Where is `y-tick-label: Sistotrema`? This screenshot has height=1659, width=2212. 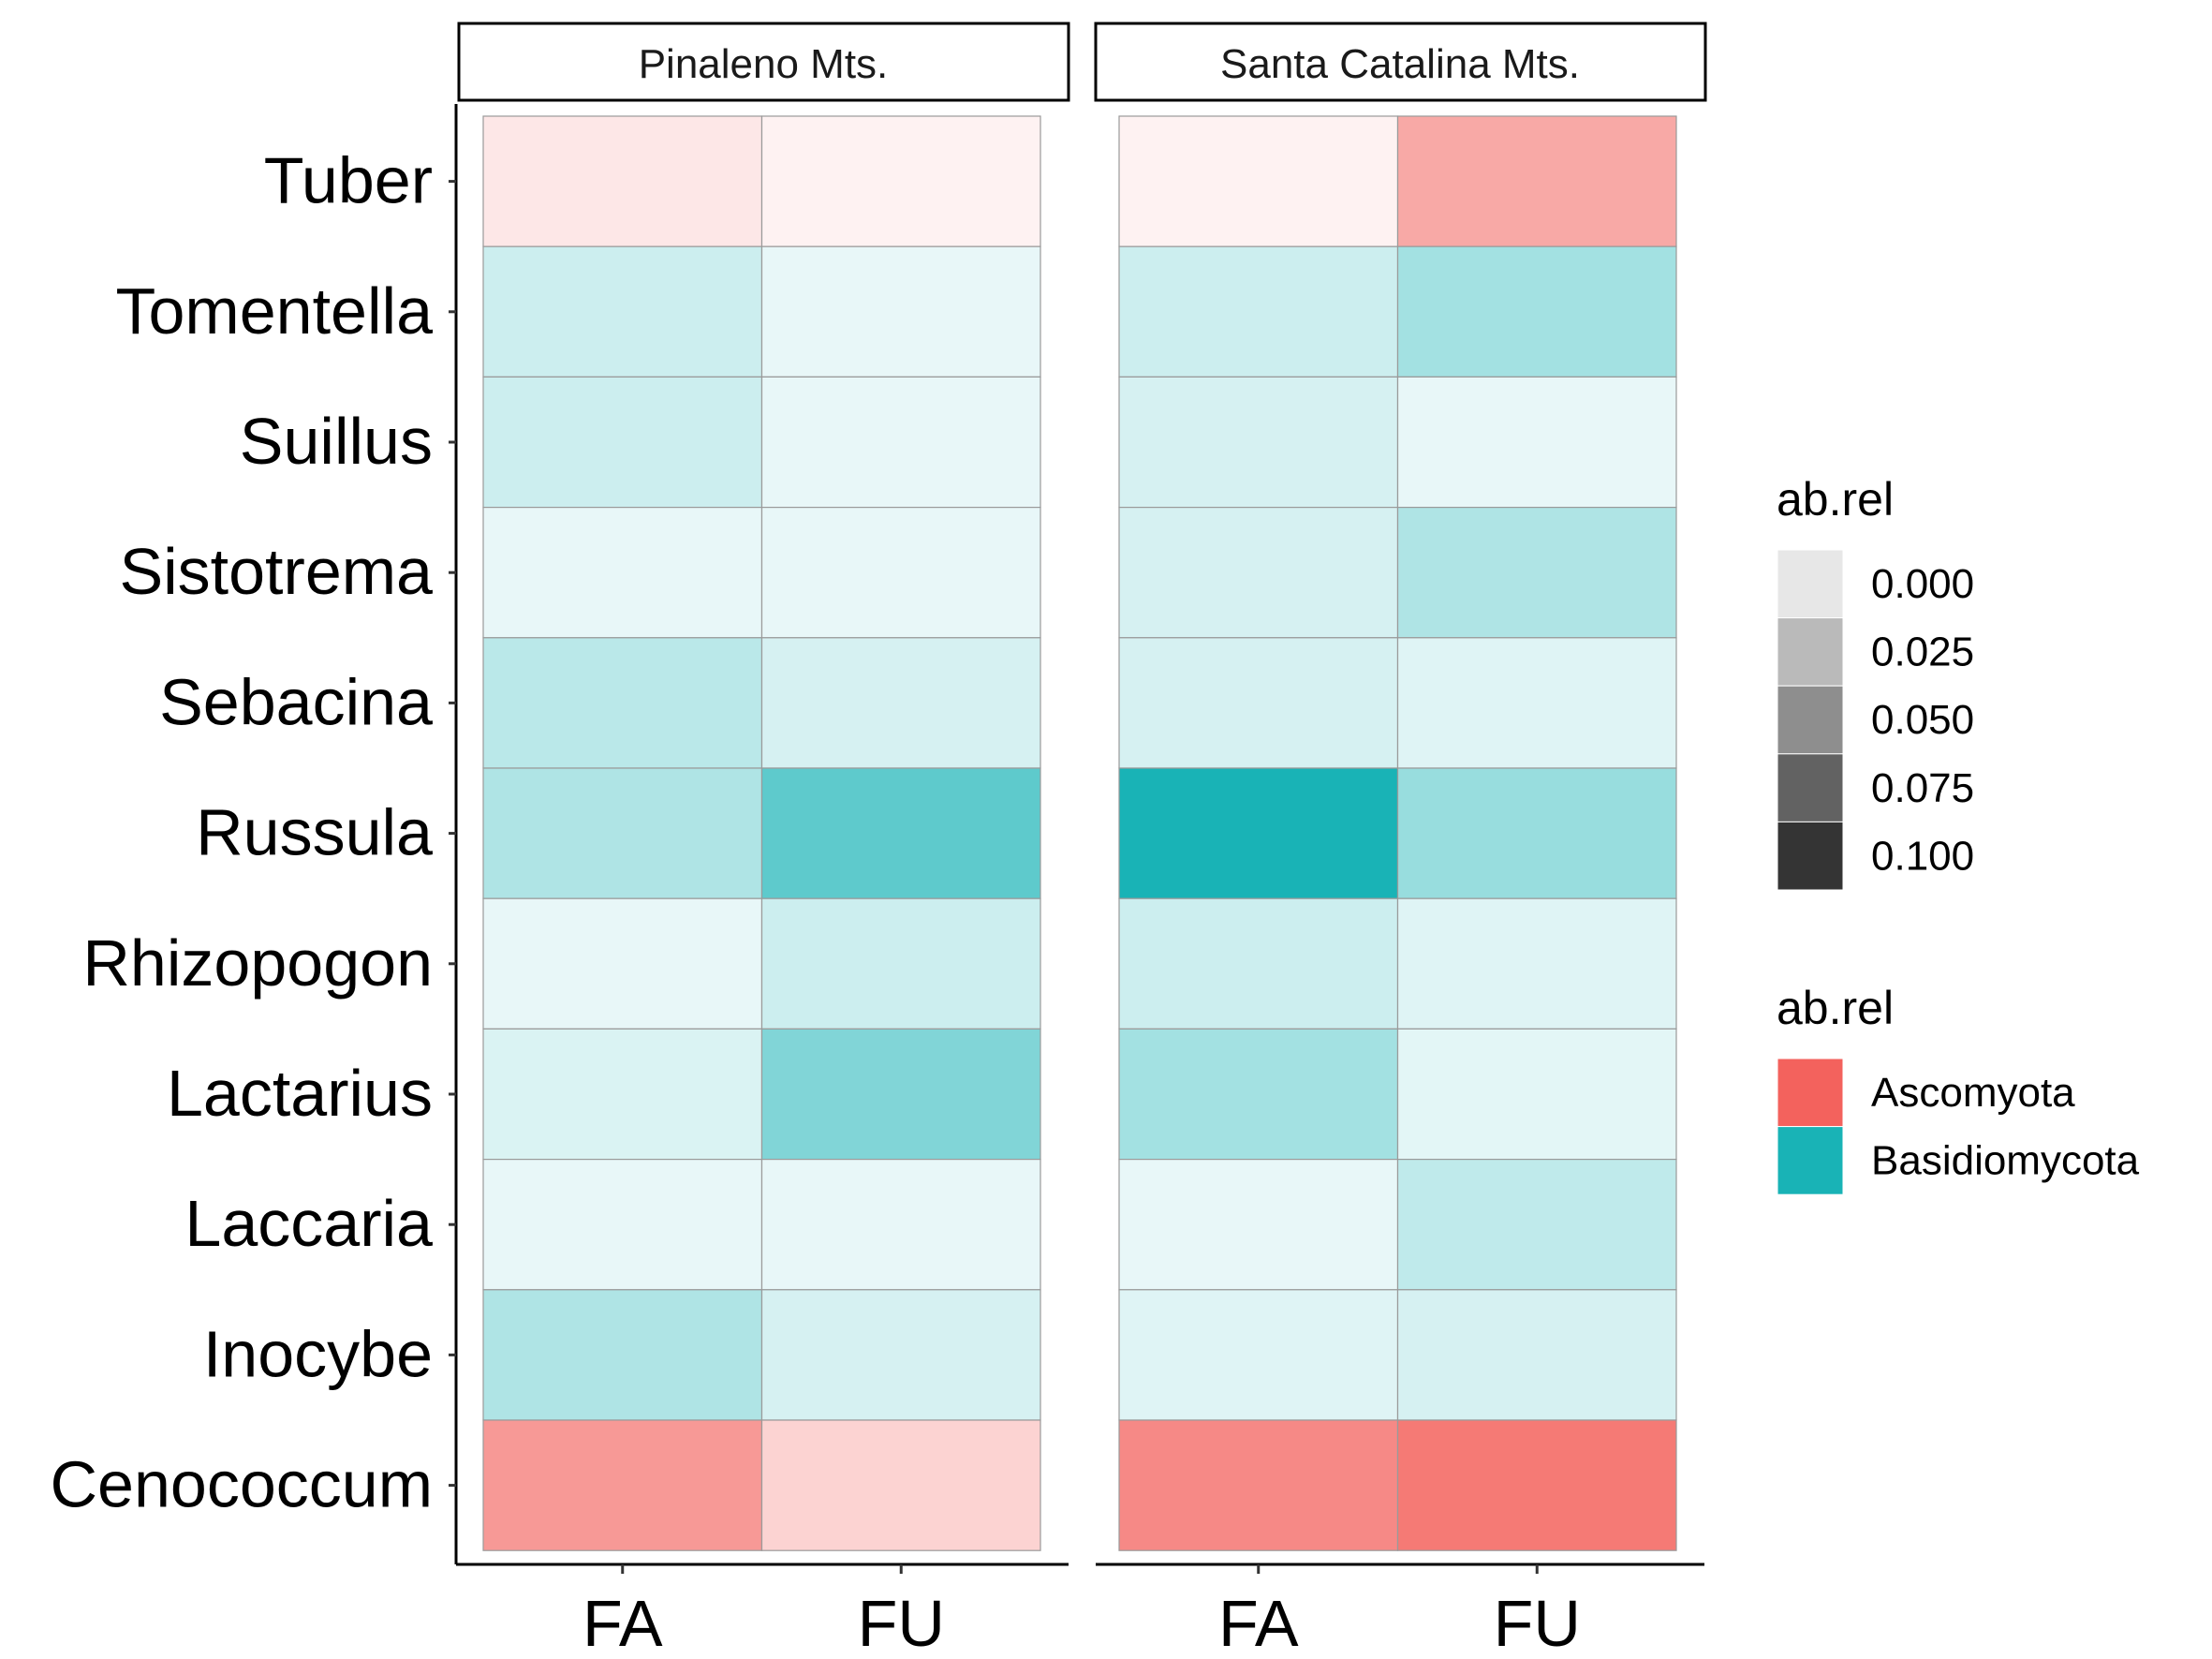 y-tick-label: Sistotrema is located at coordinates (276, 572).